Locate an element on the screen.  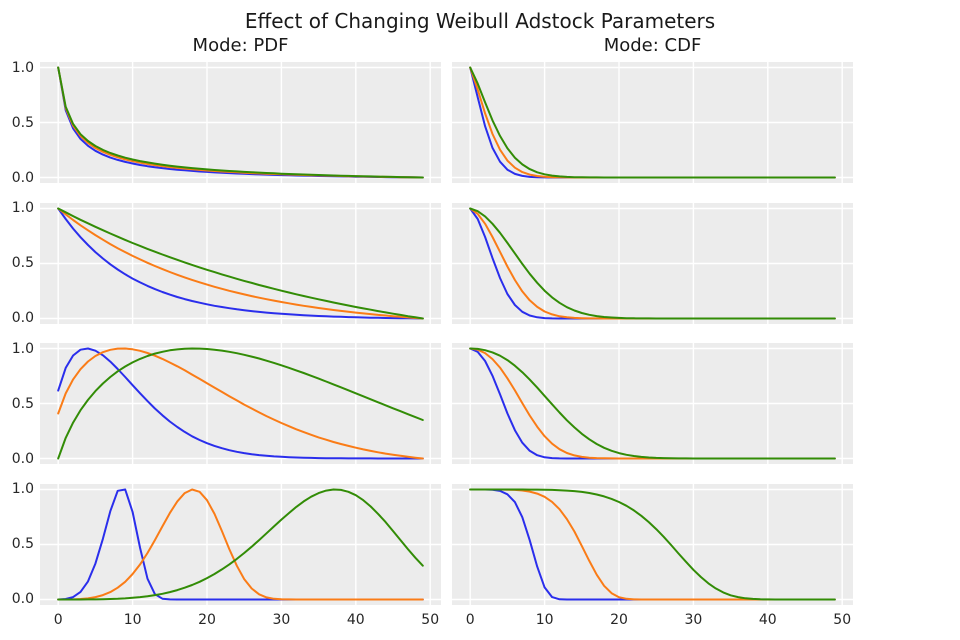
series-cdf-shape0.5-scale40 is located at coordinates (652, 122).